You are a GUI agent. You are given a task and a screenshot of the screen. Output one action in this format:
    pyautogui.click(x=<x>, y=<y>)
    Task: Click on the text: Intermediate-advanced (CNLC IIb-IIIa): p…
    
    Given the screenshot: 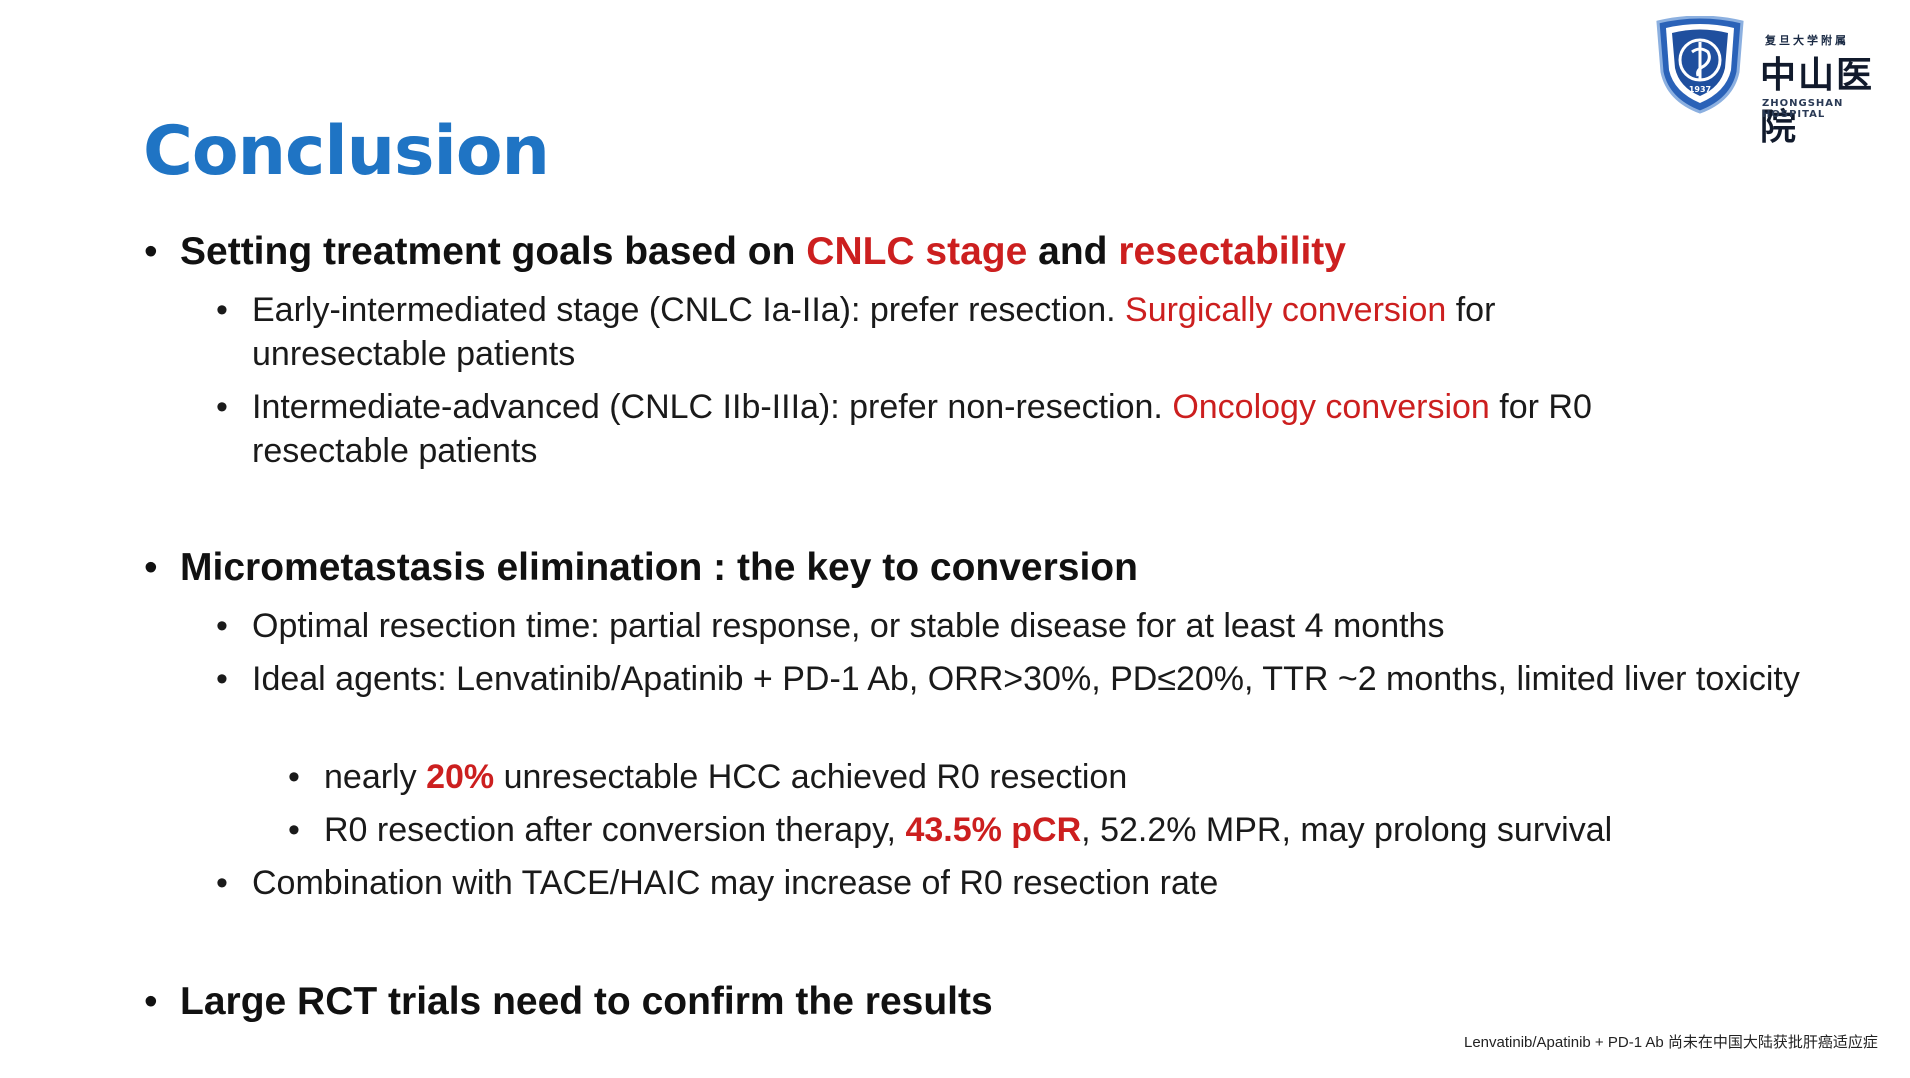 What is the action you would take?
    pyautogui.click(x=712, y=407)
    